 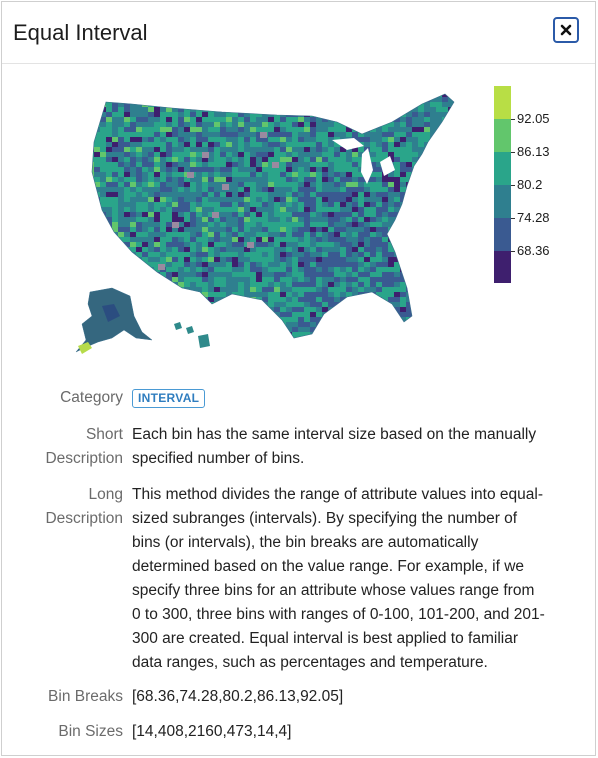 I want to click on color-legend: 92.05 86.13 80.2 74.28 68.36, so click(x=529, y=186).